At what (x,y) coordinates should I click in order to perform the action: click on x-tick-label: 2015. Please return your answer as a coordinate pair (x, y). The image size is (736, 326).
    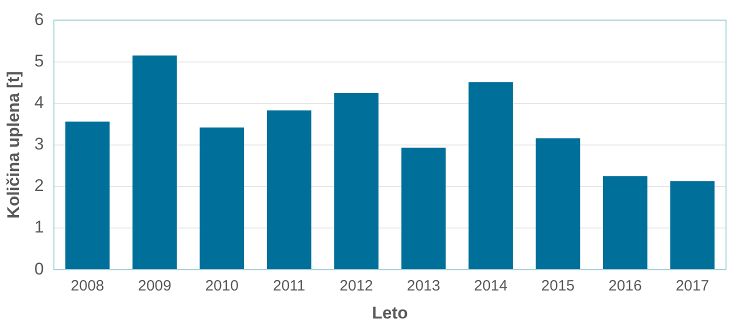
    Looking at the image, I should click on (558, 286).